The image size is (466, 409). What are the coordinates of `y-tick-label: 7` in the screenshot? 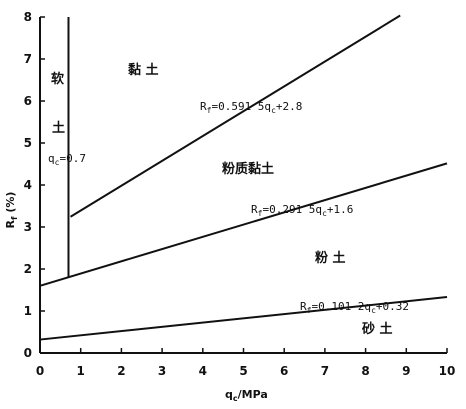 It's located at (28, 59).